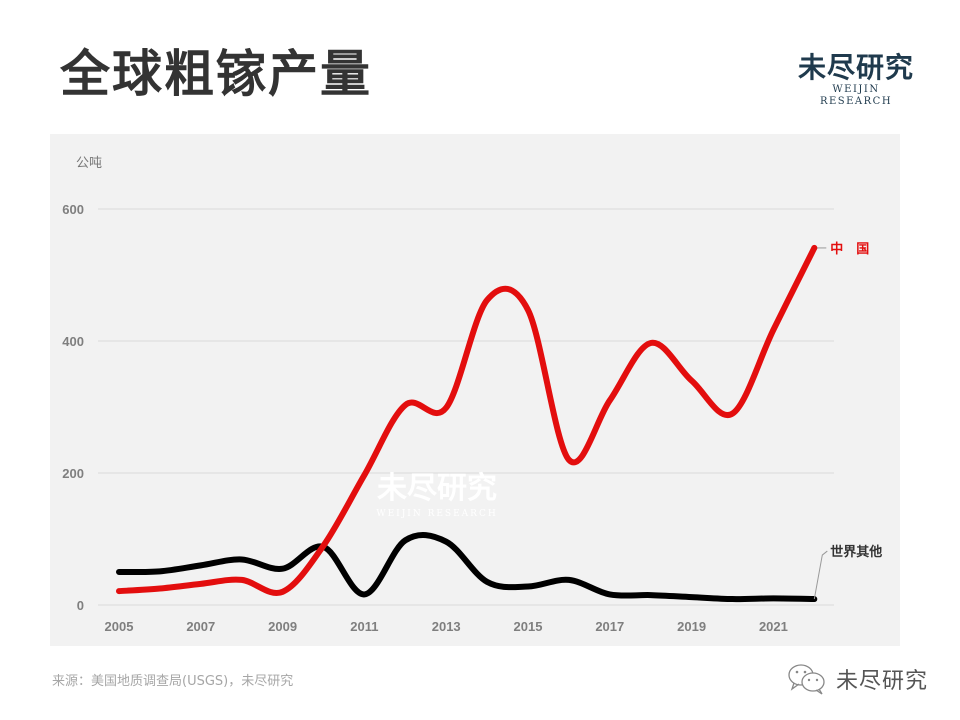 The image size is (960, 720). Describe the element at coordinates (200, 626) in the screenshot. I see `x-tick-label: 2007` at that location.